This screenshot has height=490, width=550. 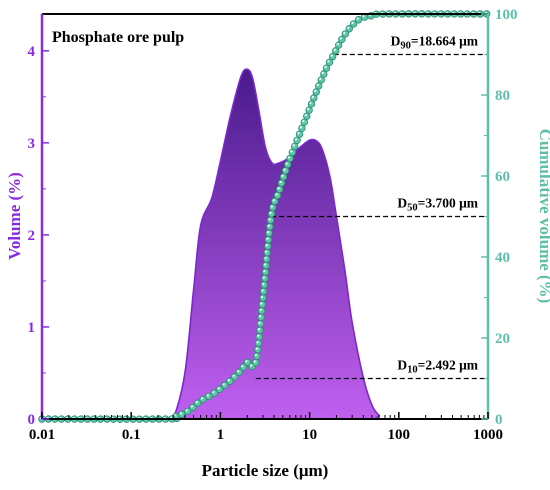 What do you see at coordinates (437, 367) in the screenshot?
I see `d10-label: D10=2.492 μm` at bounding box center [437, 367].